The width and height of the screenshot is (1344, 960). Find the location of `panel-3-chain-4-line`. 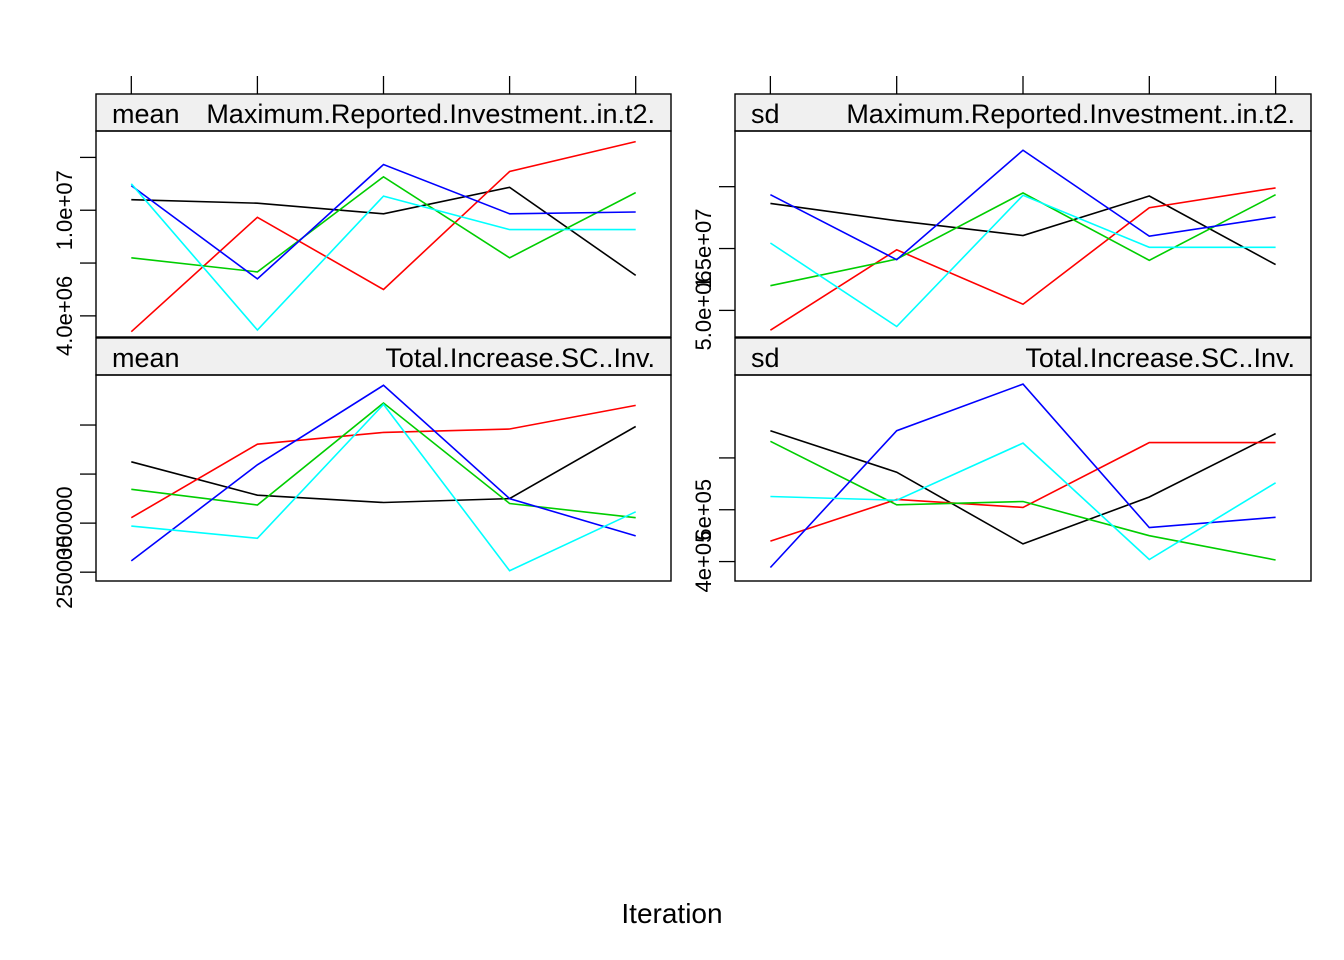

panel-3-chain-4-line is located at coordinates (383, 473).